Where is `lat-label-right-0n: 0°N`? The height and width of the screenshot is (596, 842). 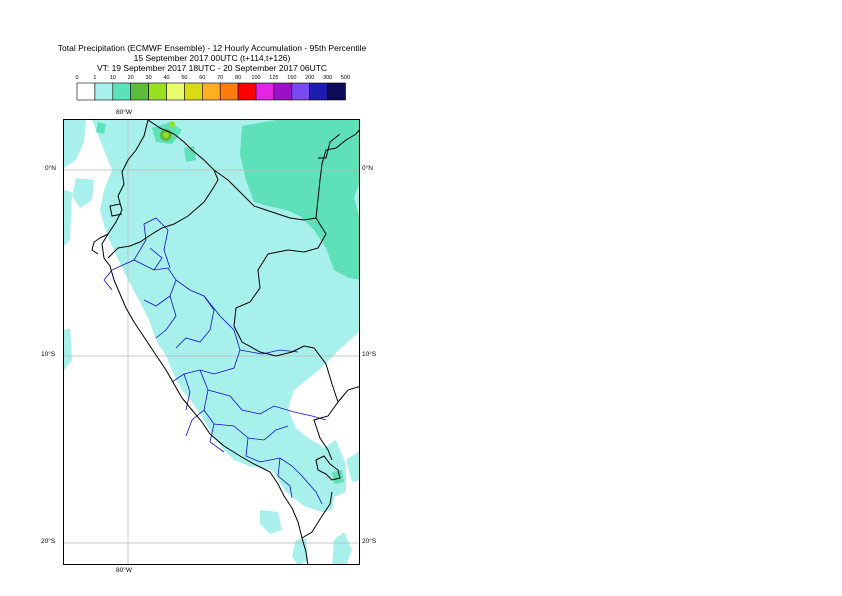
lat-label-right-0n: 0°N is located at coordinates (367, 168).